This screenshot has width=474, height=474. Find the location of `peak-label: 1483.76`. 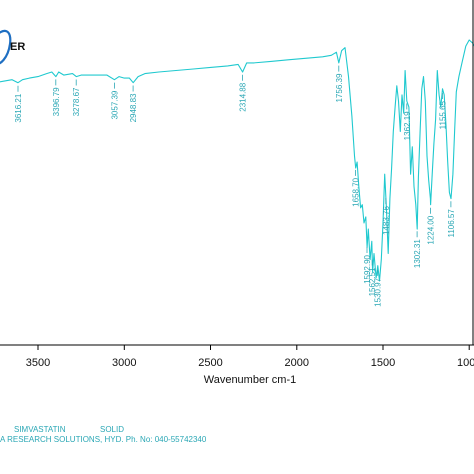

peak-label: 1483.76 is located at coordinates (386, 220).